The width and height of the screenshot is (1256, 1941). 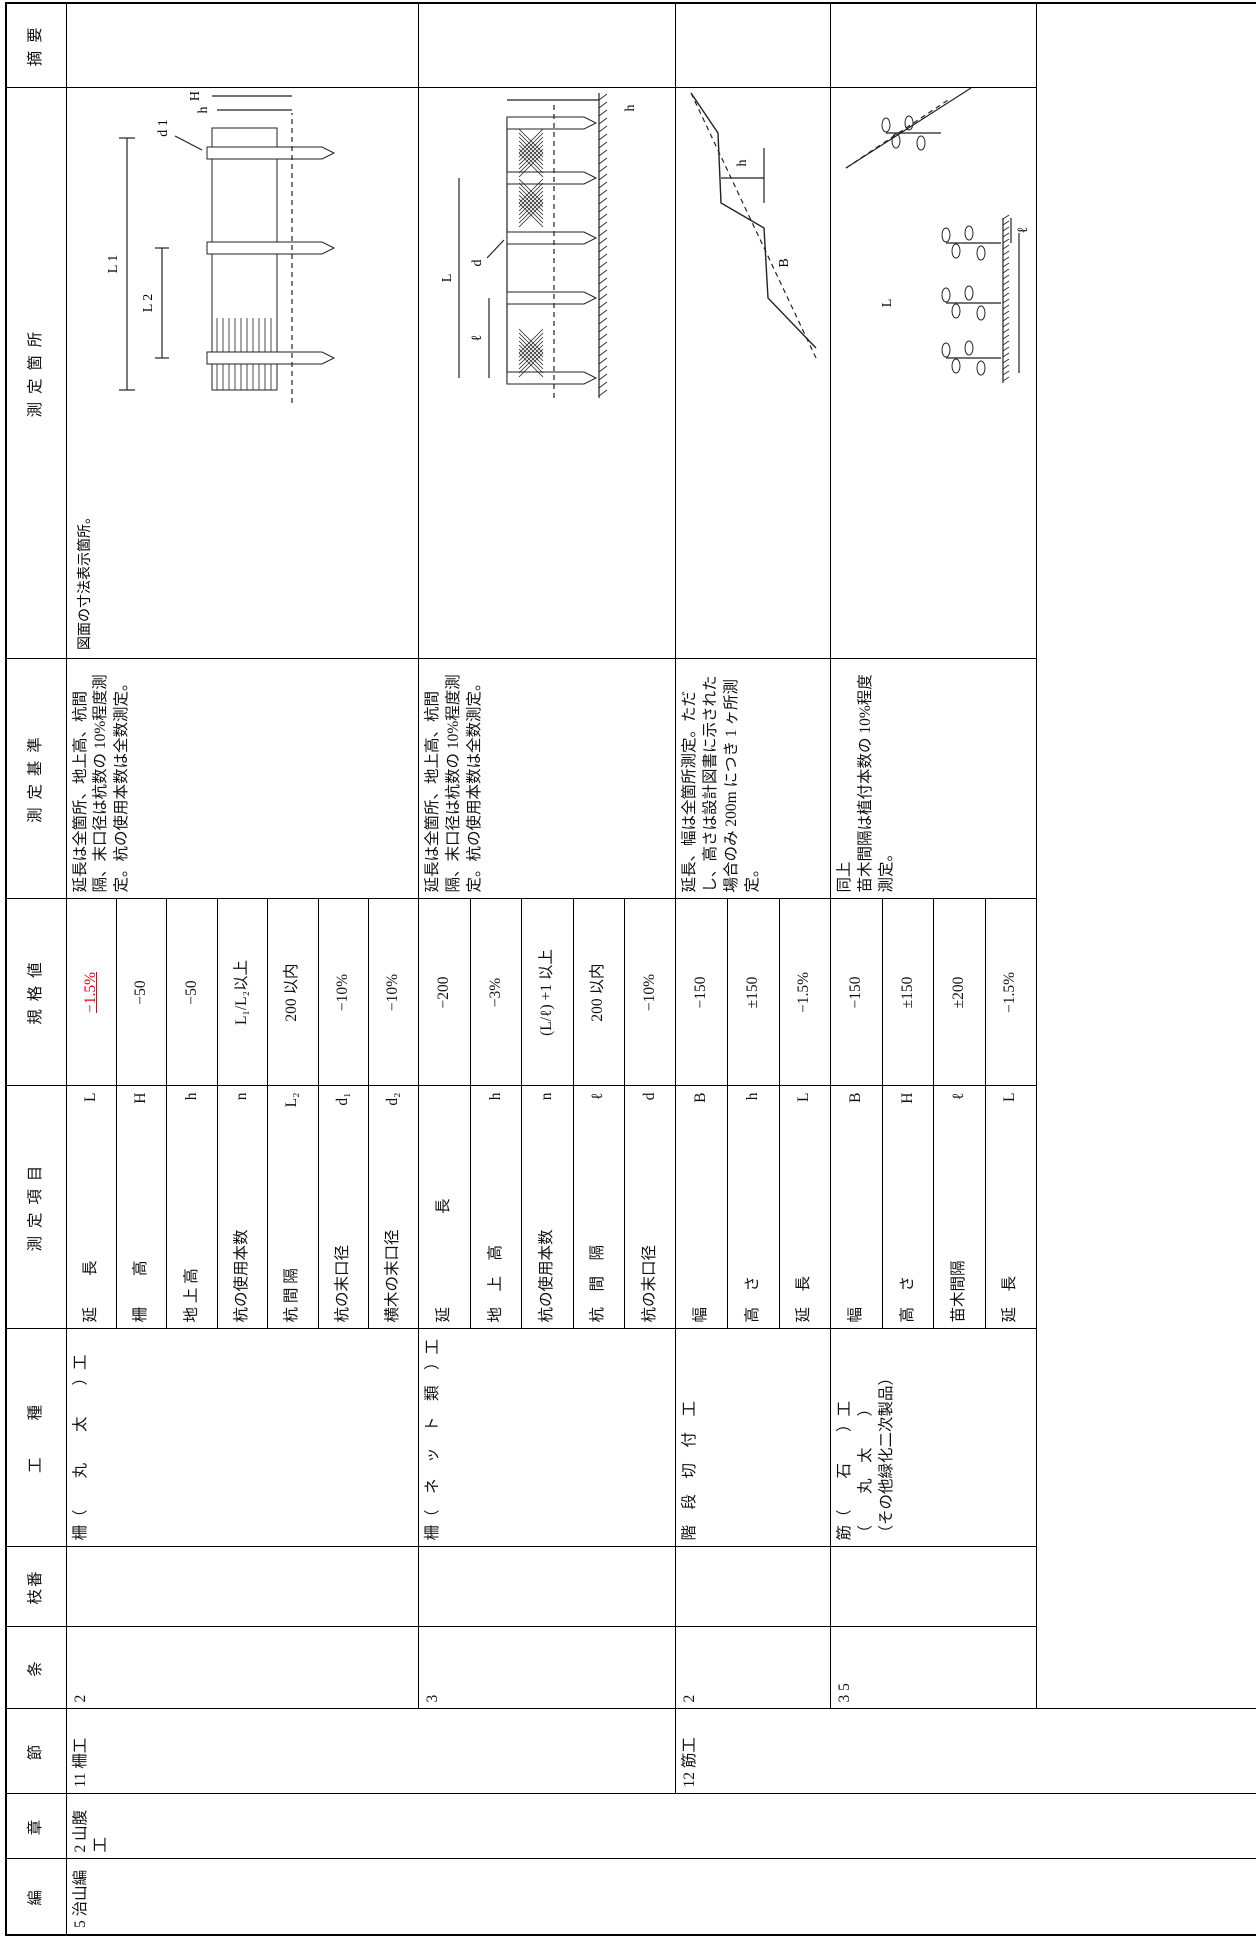 What do you see at coordinates (933, 779) in the screenshot?
I see `criteria-cell: 同上 苗木間隔は植付本数の 10%程度測定。` at bounding box center [933, 779].